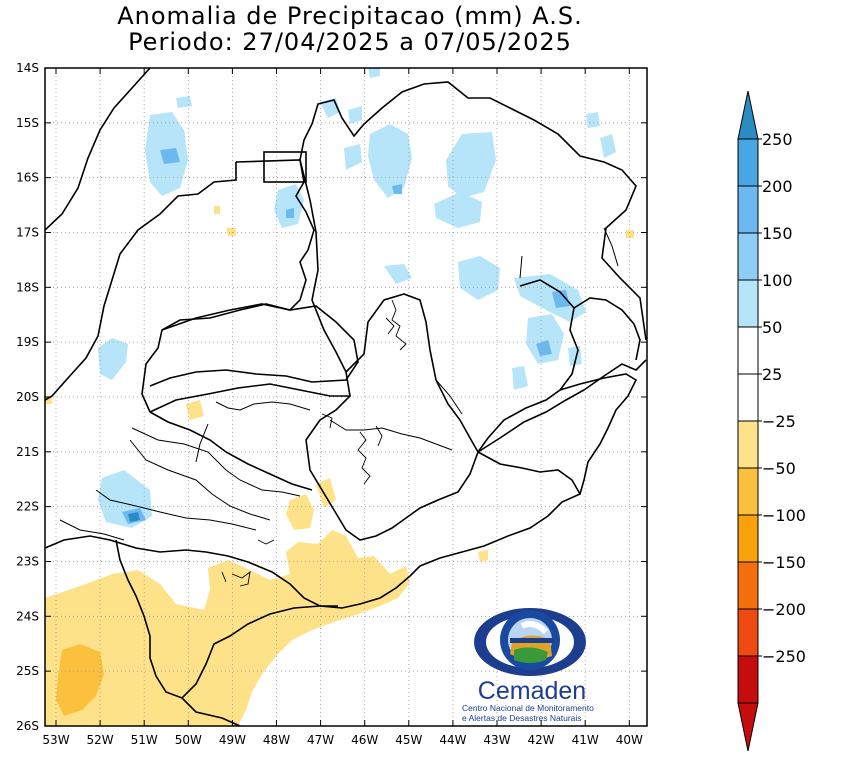  Describe the element at coordinates (27, 616) in the screenshot. I see `lat-label: 24S` at that location.